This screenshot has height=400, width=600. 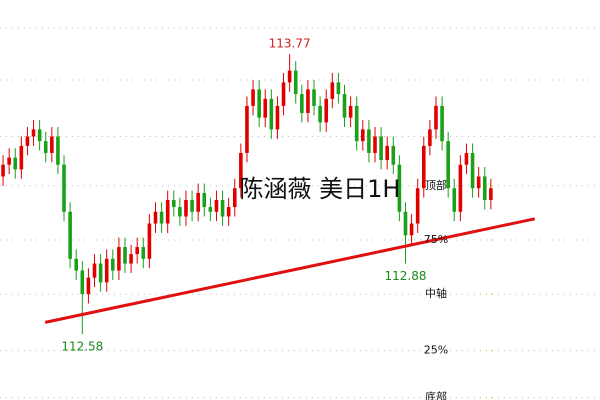 I want to click on watermark: 陈涵薇 美日1H, so click(x=320, y=189).